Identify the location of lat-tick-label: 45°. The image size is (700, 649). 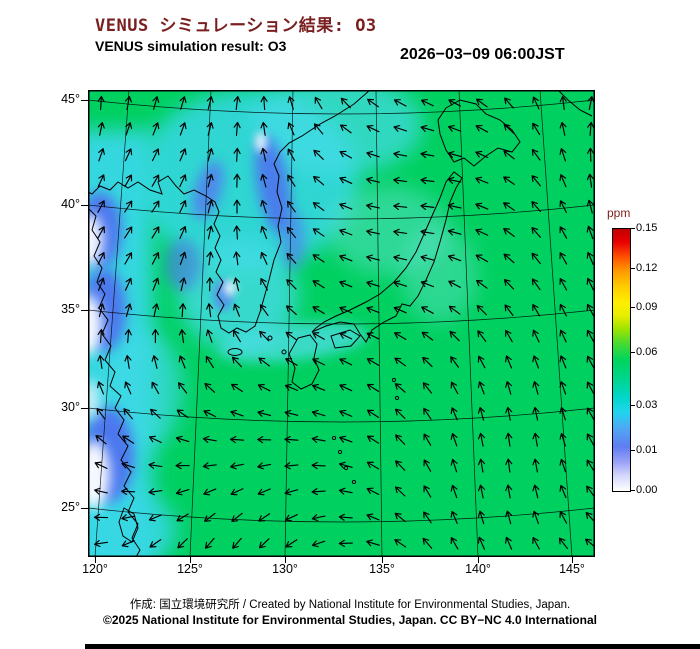
(70, 99).